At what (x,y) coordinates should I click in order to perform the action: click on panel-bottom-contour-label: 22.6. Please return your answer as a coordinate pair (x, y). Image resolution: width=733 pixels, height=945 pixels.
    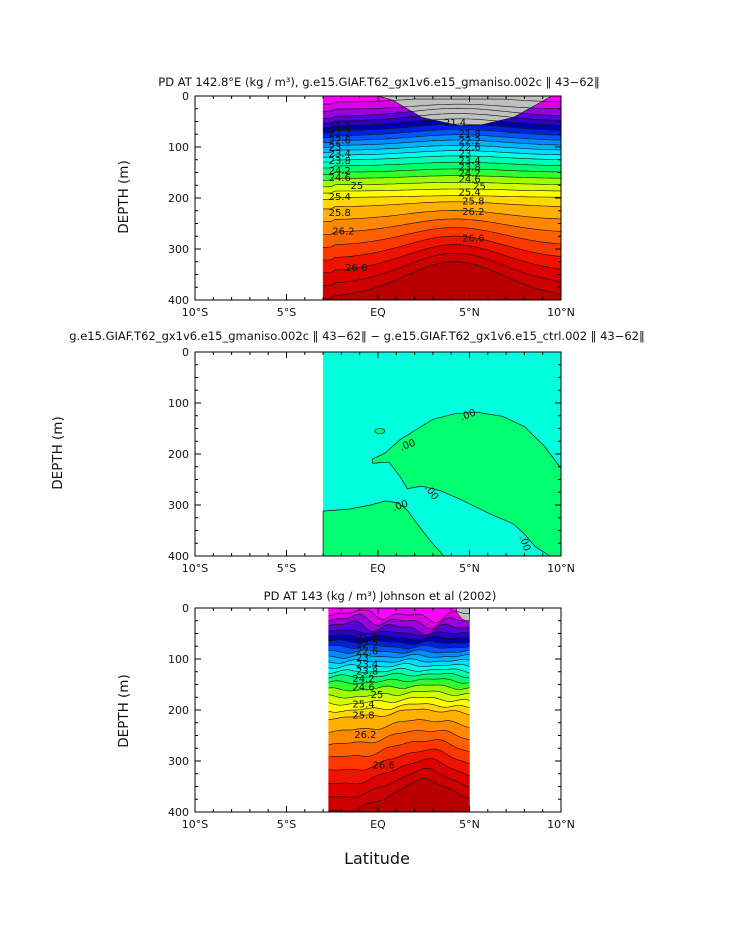
    Looking at the image, I should click on (367, 651).